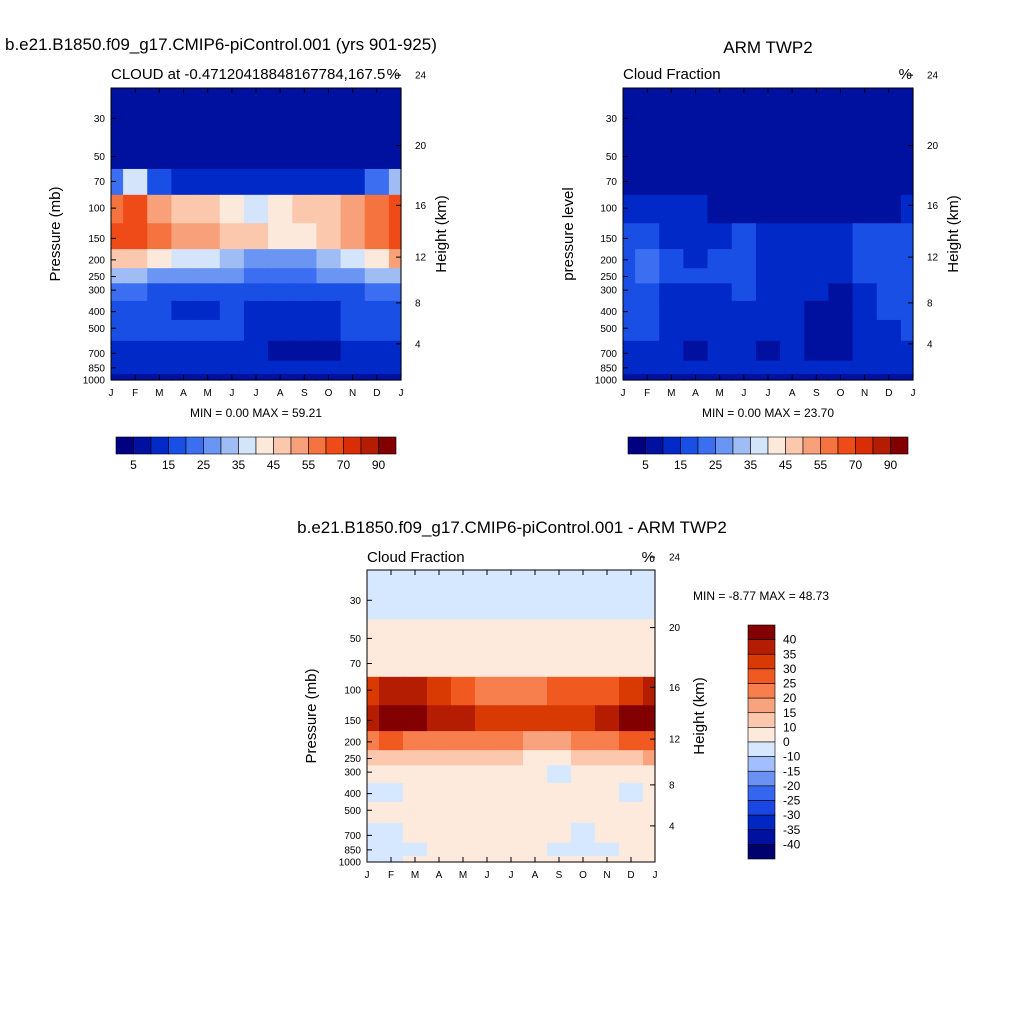  What do you see at coordinates (96, 277) in the screenshot?
I see `model-y-tick-label: 250` at bounding box center [96, 277].